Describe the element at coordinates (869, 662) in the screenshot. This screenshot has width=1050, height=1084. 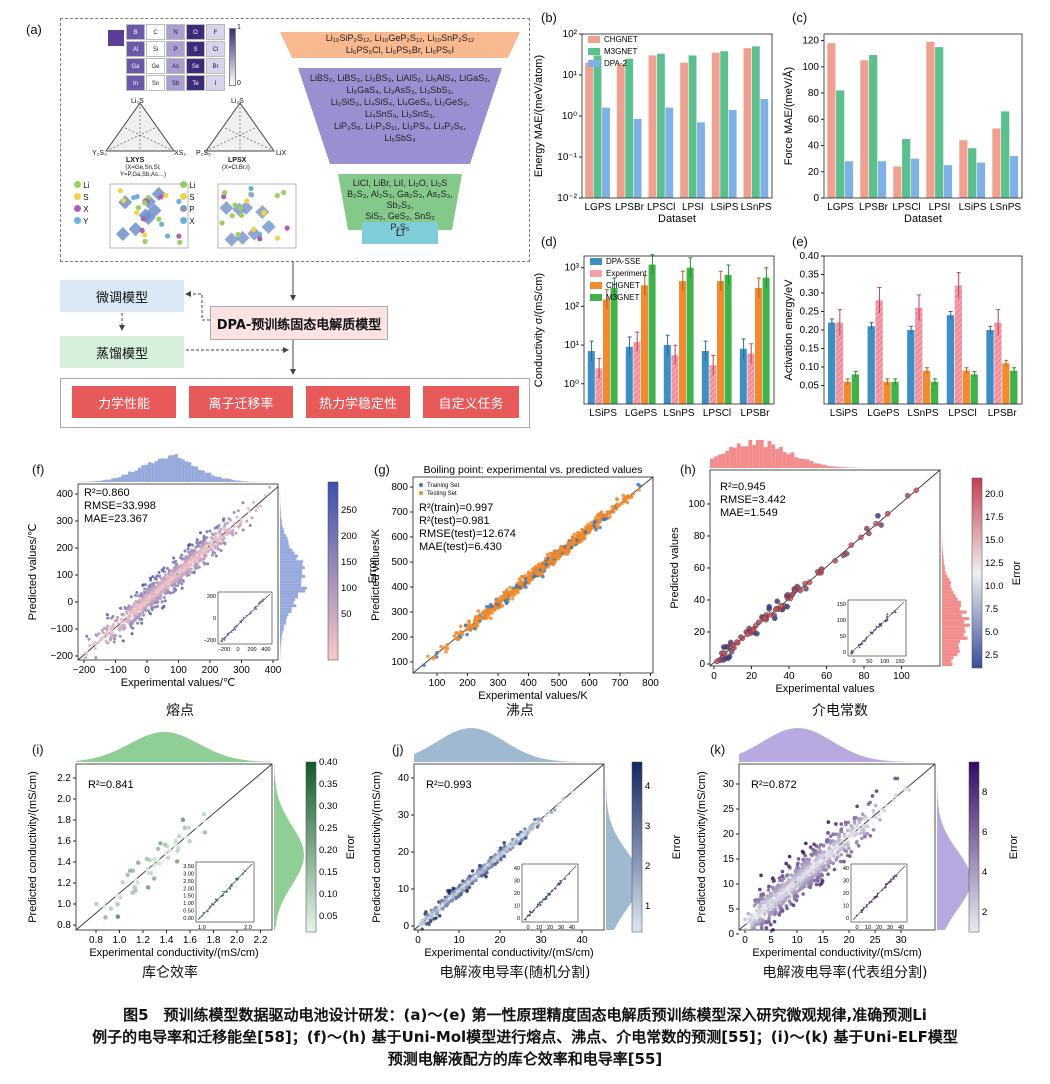
I see `inset-x-tick-label: 50` at that location.